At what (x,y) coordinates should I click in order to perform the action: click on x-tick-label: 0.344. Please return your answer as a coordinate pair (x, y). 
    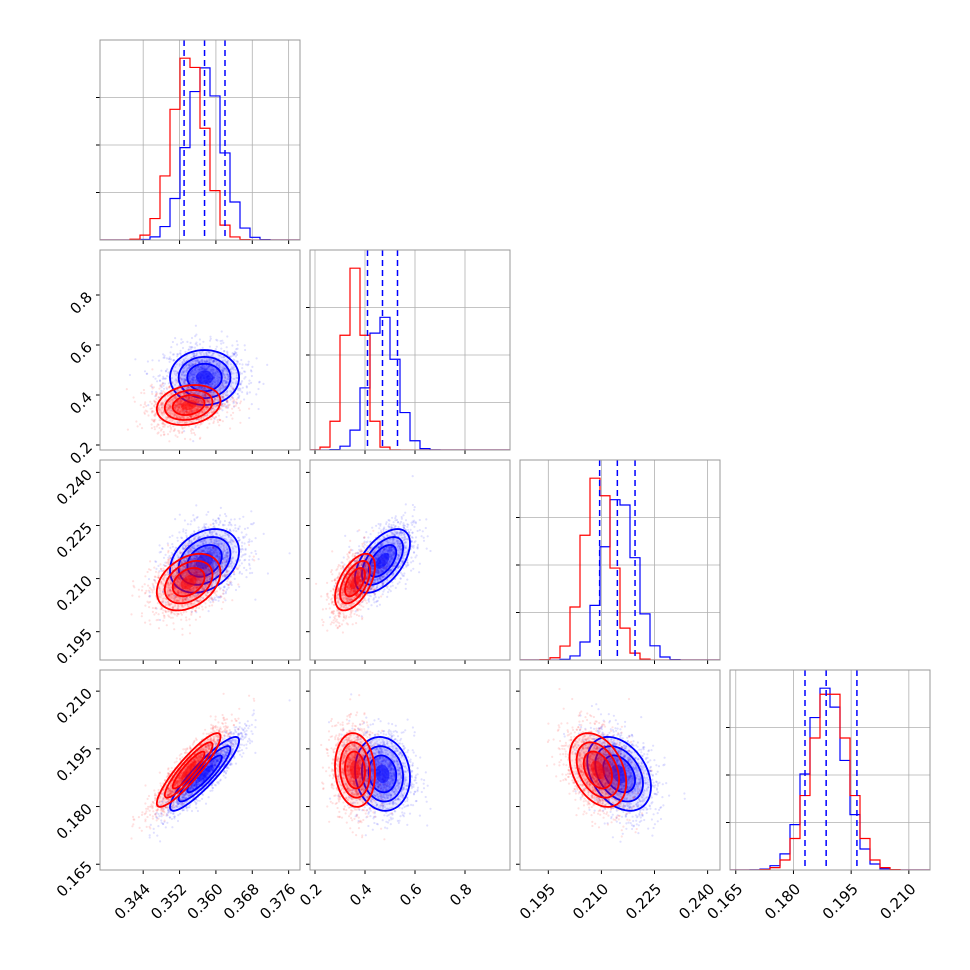
    Looking at the image, I should click on (132, 901).